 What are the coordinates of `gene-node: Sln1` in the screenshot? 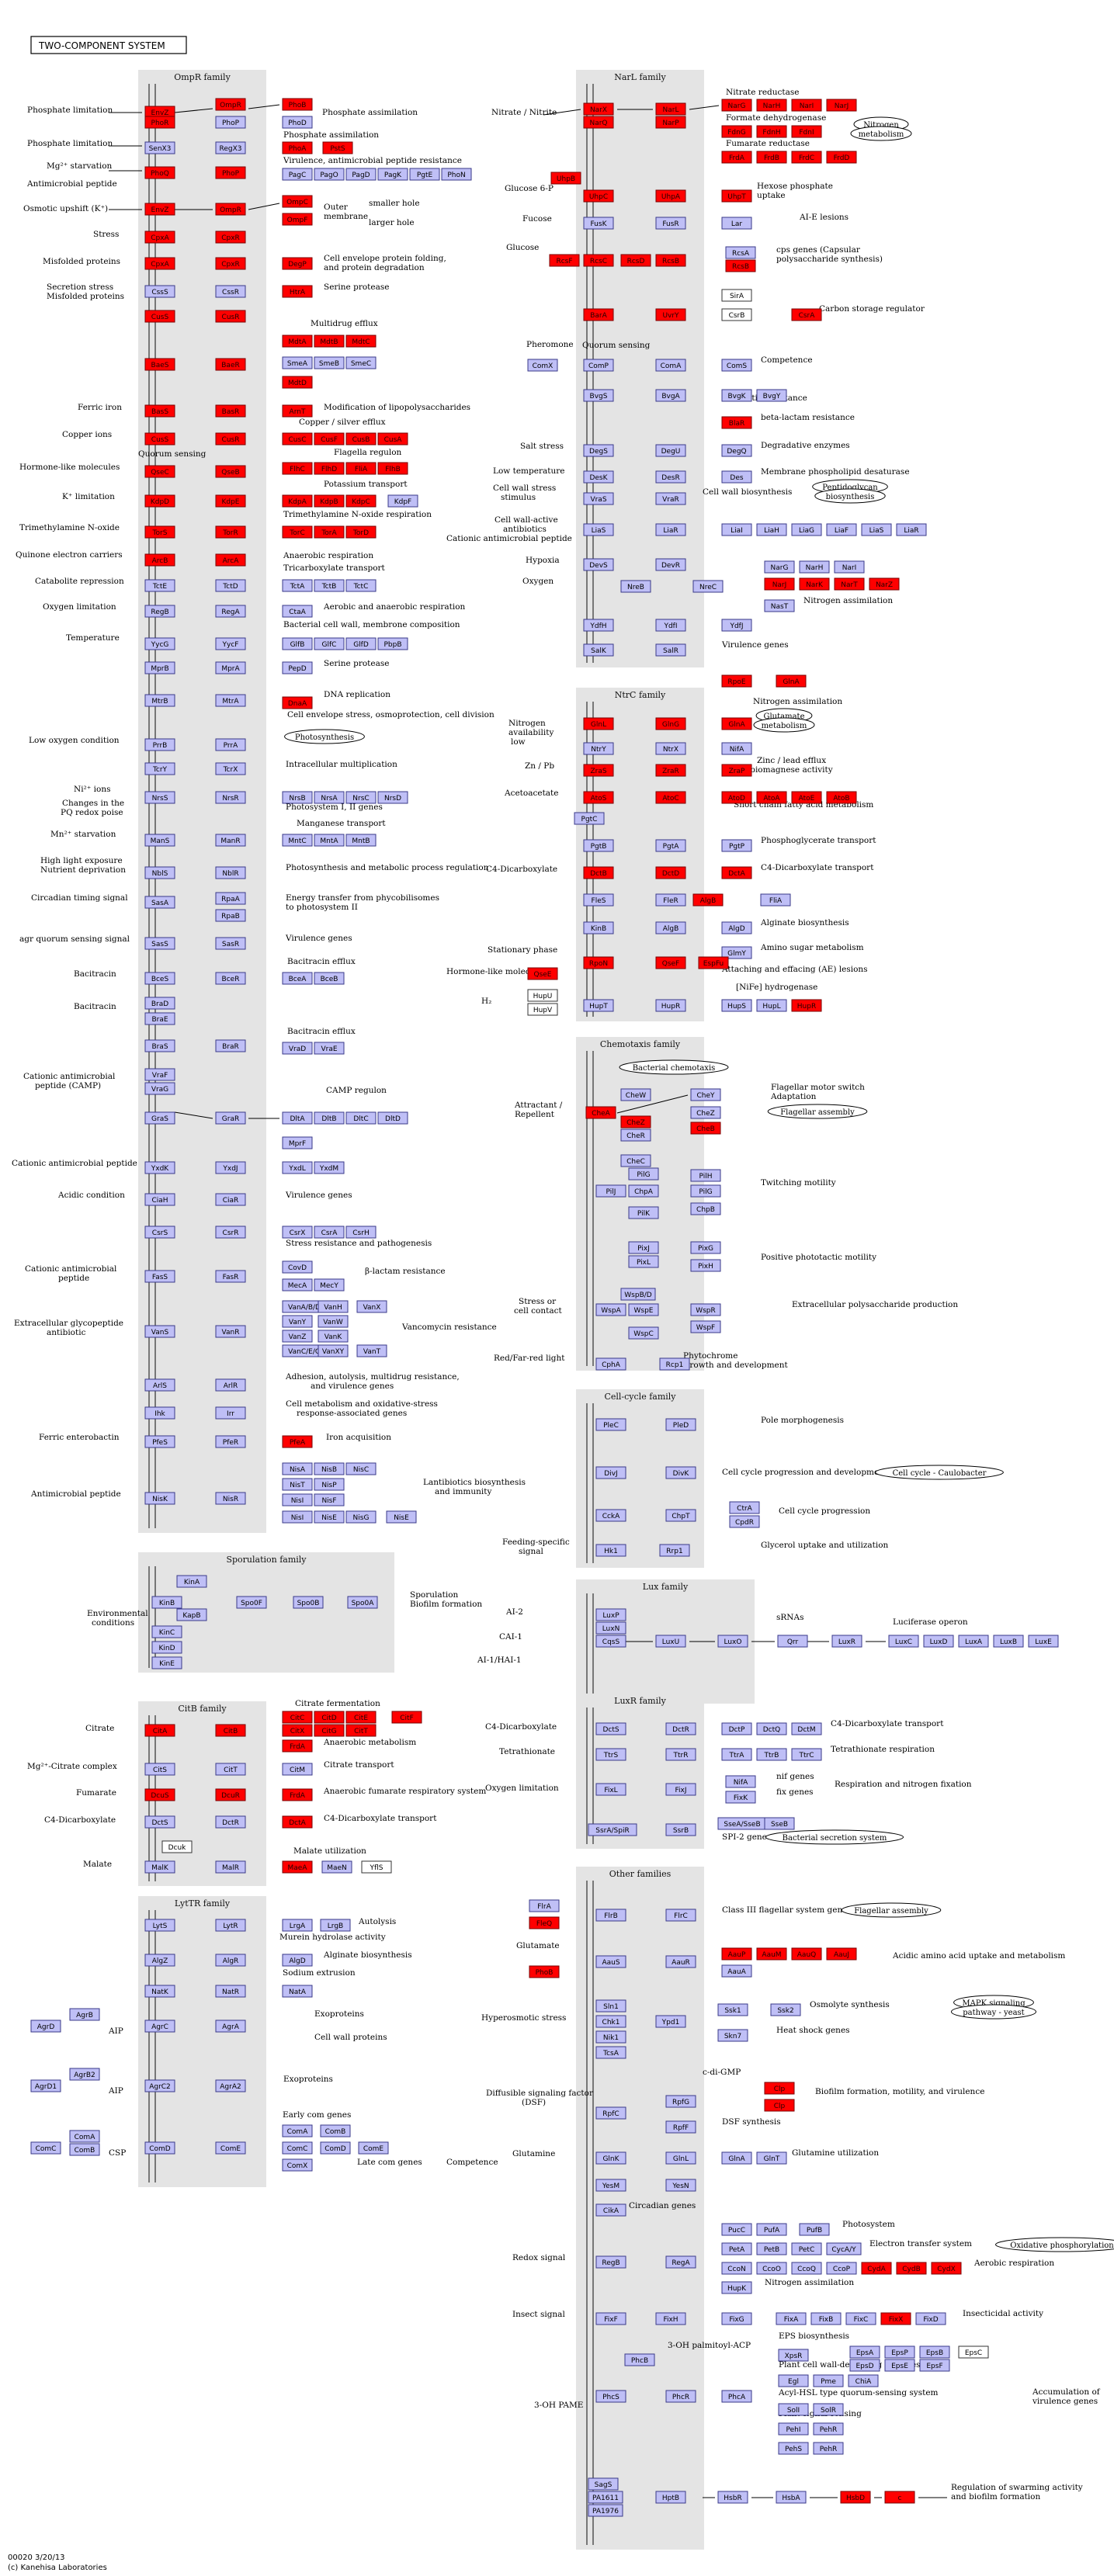 It's located at (611, 2006).